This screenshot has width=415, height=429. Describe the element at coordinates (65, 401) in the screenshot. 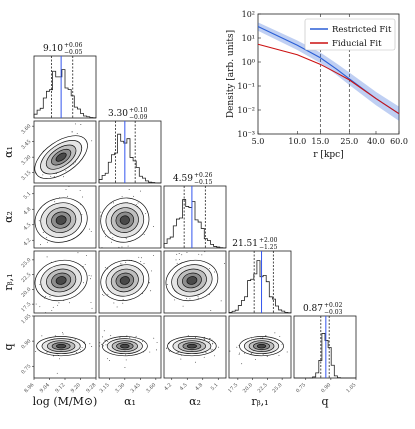

I see `x-axis-label-logM: log (M/M⊙)` at that location.